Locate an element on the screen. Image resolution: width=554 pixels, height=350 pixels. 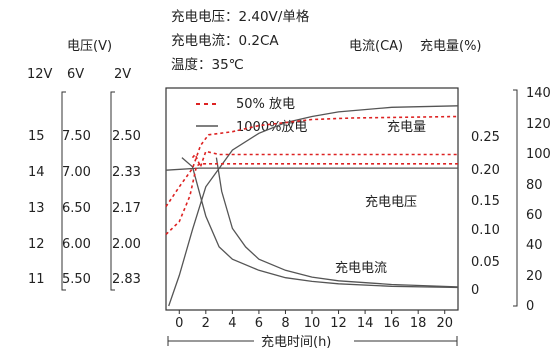
x-axis-label: 充电时间(h) is located at coordinates (296, 342).